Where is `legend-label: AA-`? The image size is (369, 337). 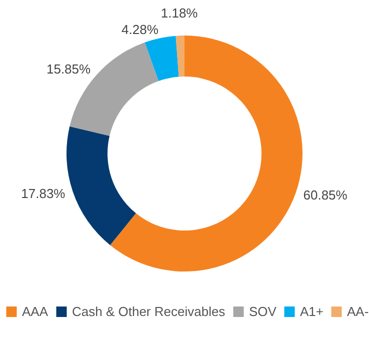
legend-label: AA- is located at coordinates (358, 311).